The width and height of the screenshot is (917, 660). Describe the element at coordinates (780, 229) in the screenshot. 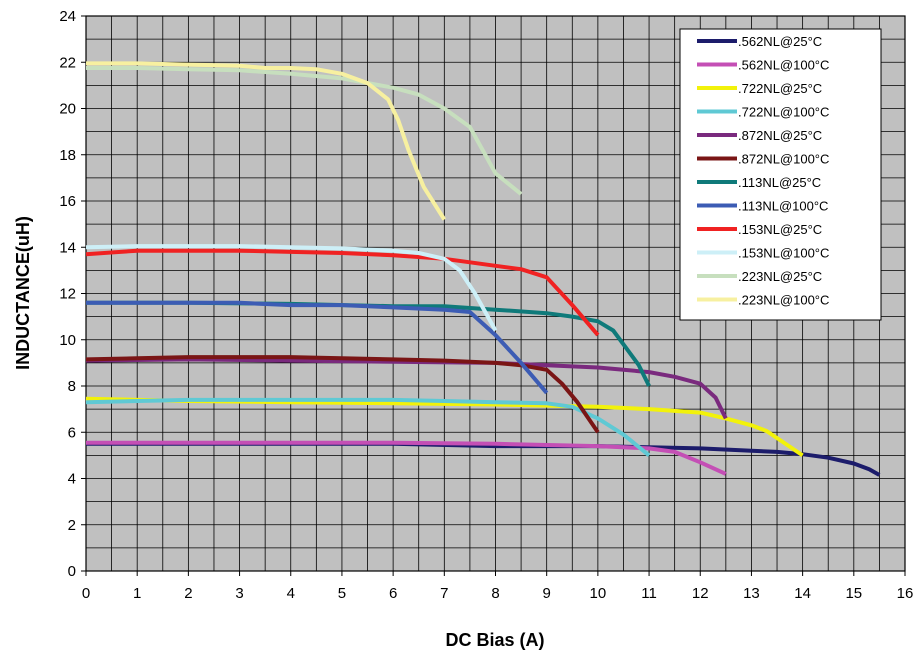

I see `legend-label: .153NL@25°C` at that location.